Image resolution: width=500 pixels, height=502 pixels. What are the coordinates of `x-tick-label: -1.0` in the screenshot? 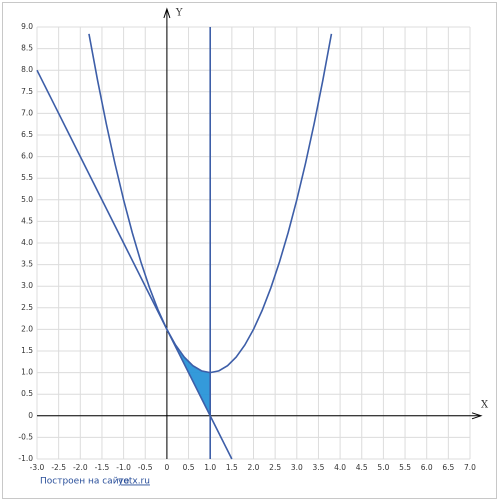 It's located at (123, 467).